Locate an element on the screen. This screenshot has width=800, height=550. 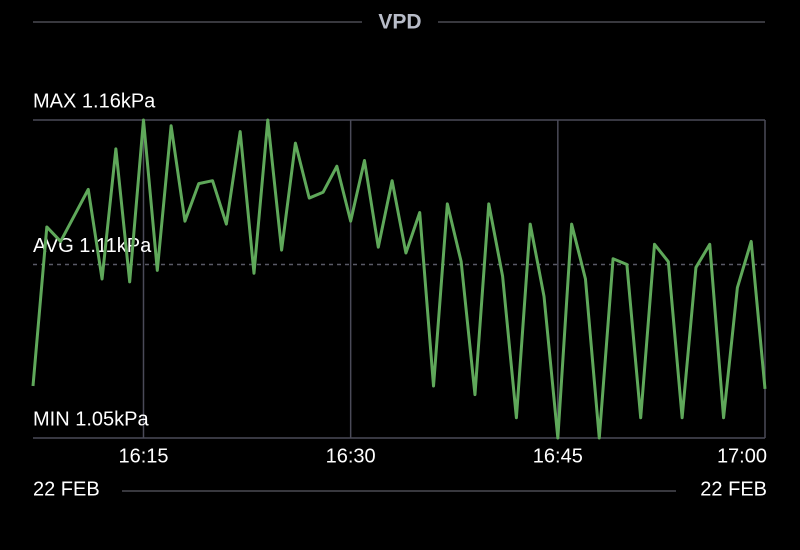
date-start: 22 FEB is located at coordinates (66, 489).